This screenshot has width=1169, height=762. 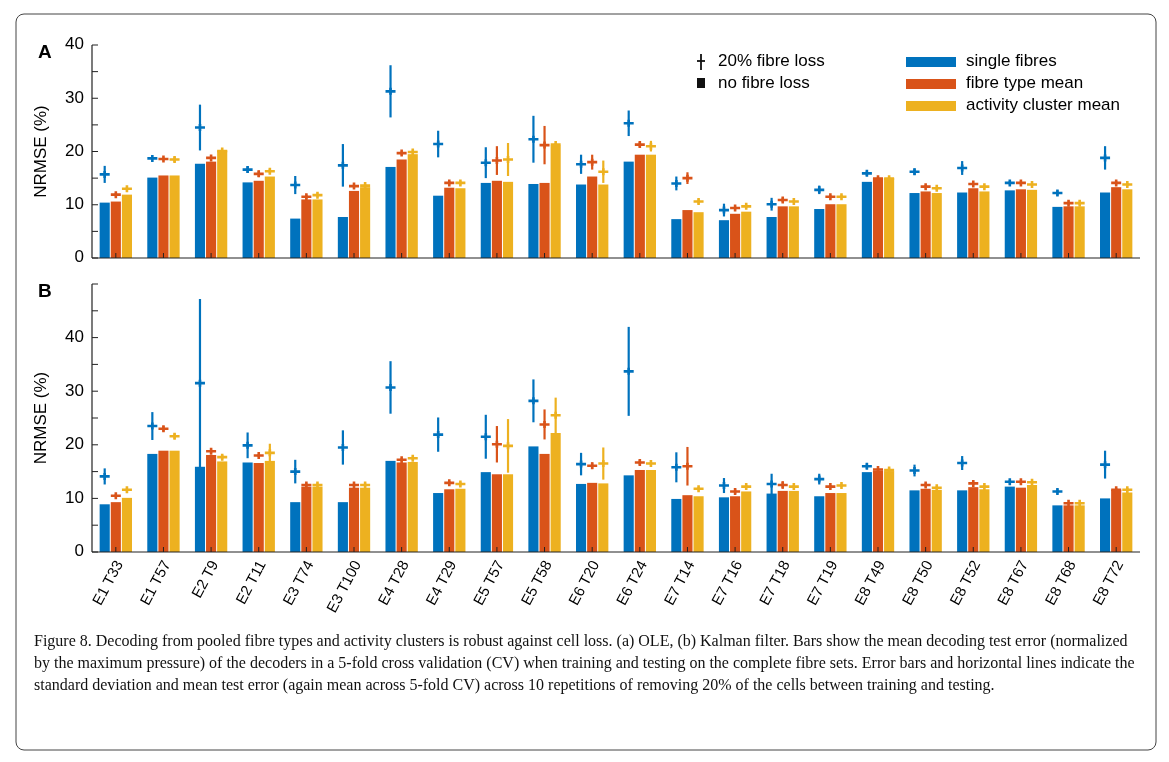 What do you see at coordinates (583, 582) in the screenshot?
I see `x-tick-label: E6 T20` at bounding box center [583, 582].